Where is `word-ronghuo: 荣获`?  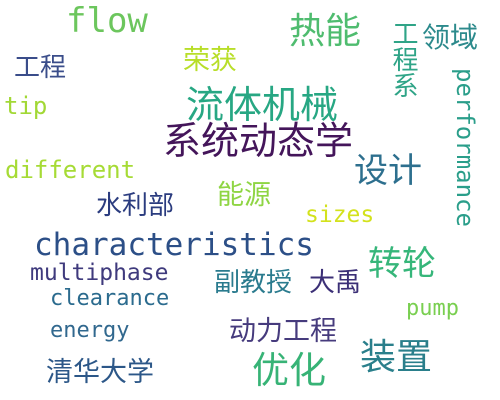 word-ronghuo: 荣获 is located at coordinates (210, 60).